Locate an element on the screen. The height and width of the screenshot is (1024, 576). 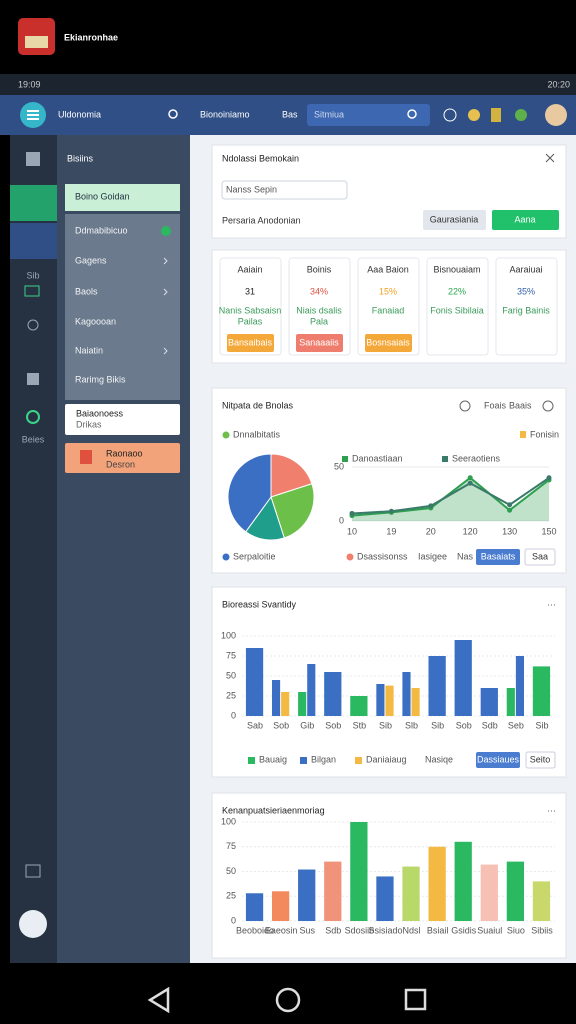
footer-label: Iasigee is located at coordinates (432, 556).